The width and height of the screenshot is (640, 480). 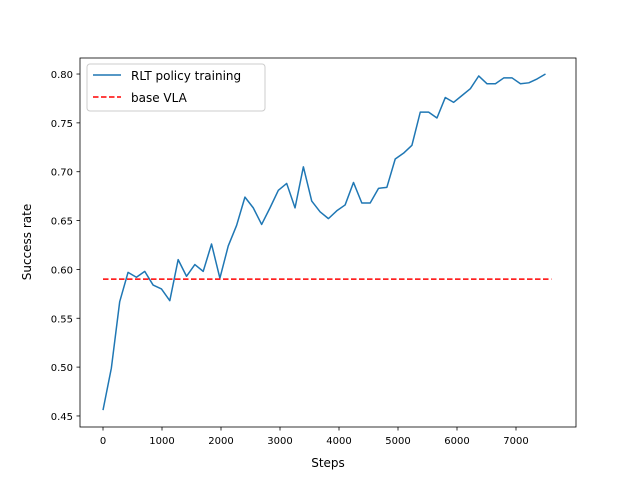 What do you see at coordinates (62, 270) in the screenshot?
I see `y-tick-label: 0.60` at bounding box center [62, 270].